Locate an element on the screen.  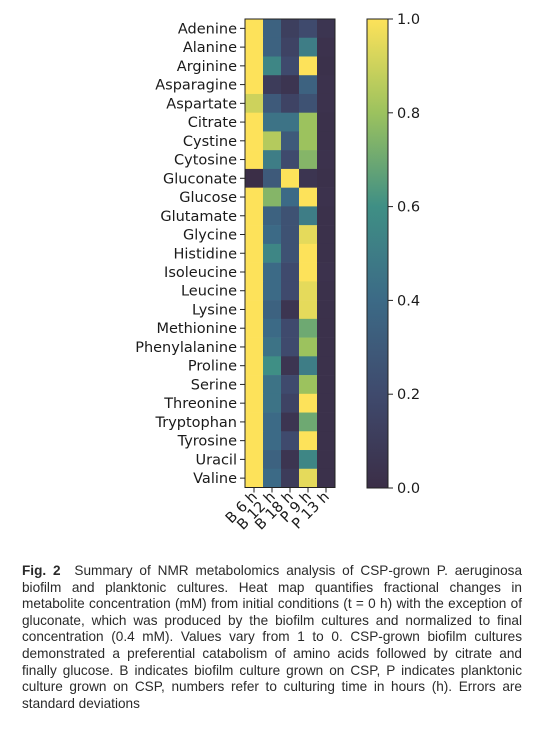
y-tick-label: Adenine is located at coordinates (207, 29).